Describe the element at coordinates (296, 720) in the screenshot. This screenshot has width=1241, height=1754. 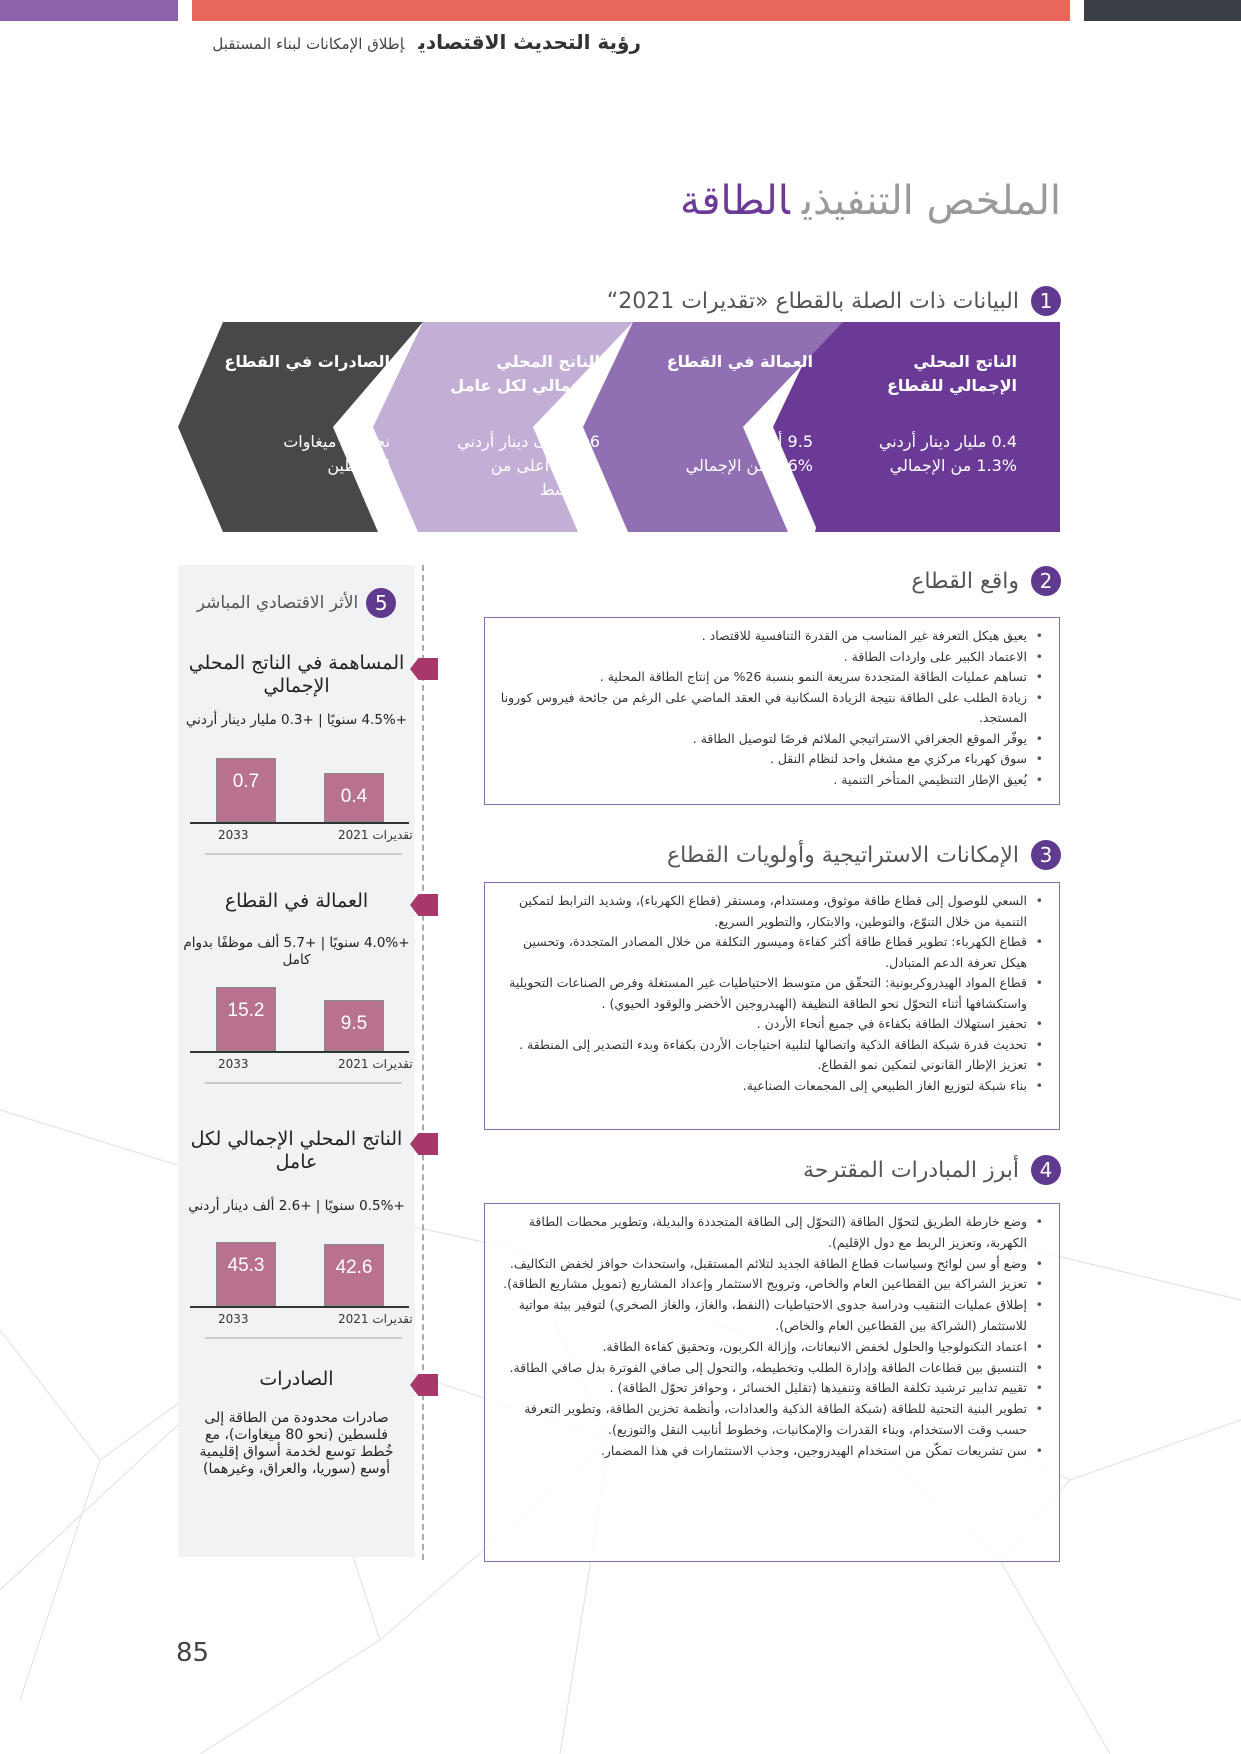
I see `impact-growth: +4.5% سنويًا | +0.3 مليار دينار أردني` at that location.